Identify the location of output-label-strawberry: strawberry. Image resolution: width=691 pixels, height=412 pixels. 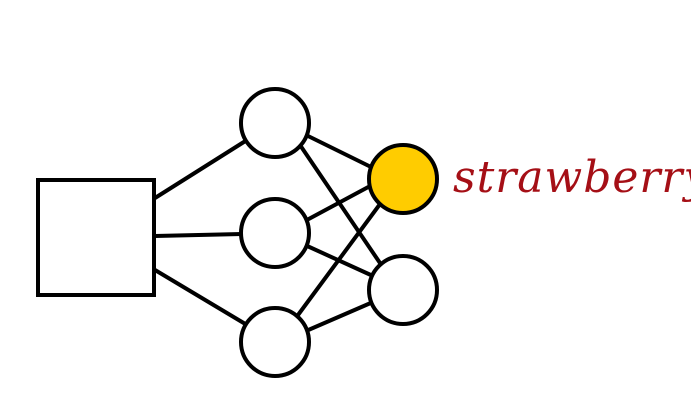
(572, 177).